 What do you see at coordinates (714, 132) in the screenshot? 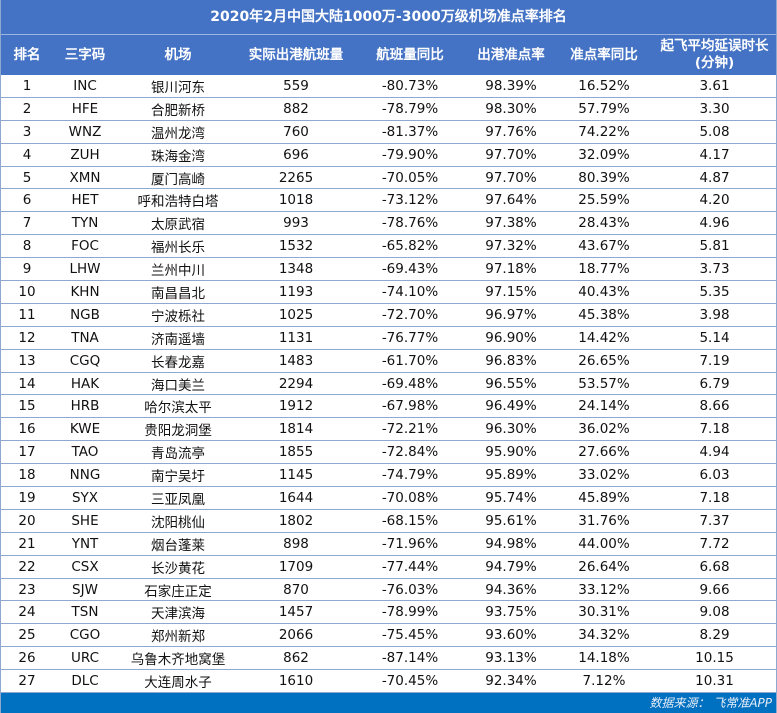
I see `delay-cell: 5.08` at bounding box center [714, 132].